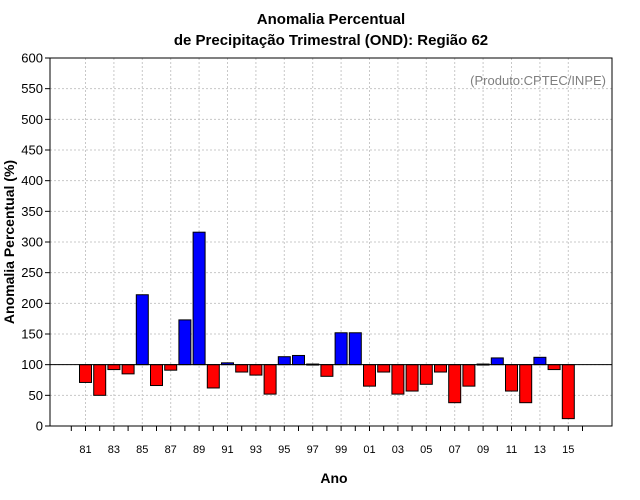  I want to click on y-tick-label: 150, so click(32, 334).